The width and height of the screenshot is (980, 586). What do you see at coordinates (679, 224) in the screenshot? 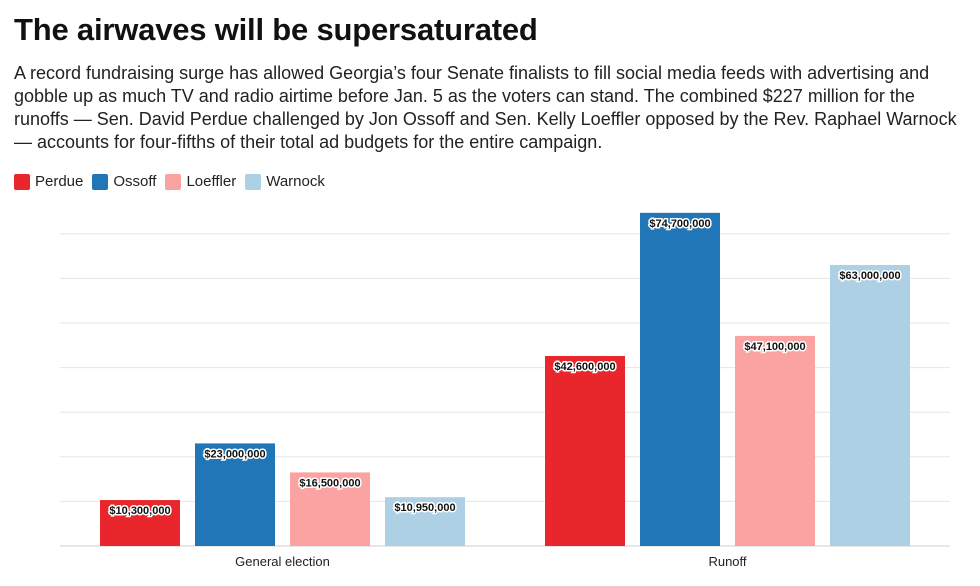
I see `data-label-ossoff-runoff: $74,700,000` at bounding box center [679, 224].